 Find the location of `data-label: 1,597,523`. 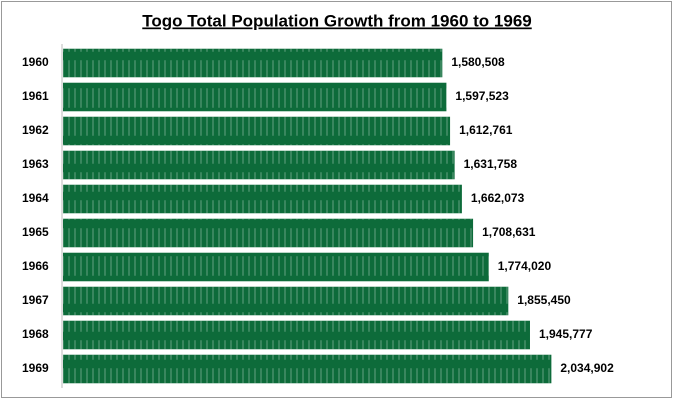

data-label: 1,597,523 is located at coordinates (482, 96).